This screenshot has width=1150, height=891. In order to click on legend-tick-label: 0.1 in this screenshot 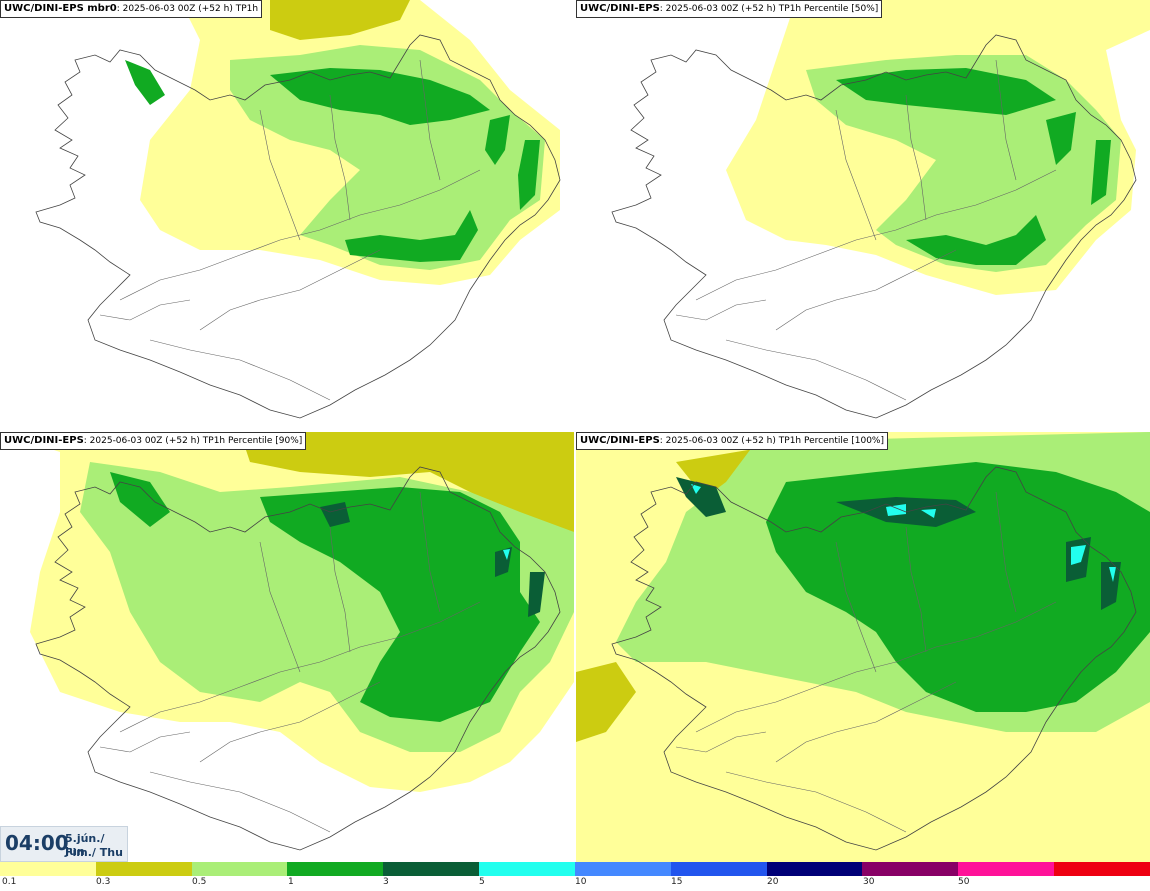, I will do `click(9, 882)`.